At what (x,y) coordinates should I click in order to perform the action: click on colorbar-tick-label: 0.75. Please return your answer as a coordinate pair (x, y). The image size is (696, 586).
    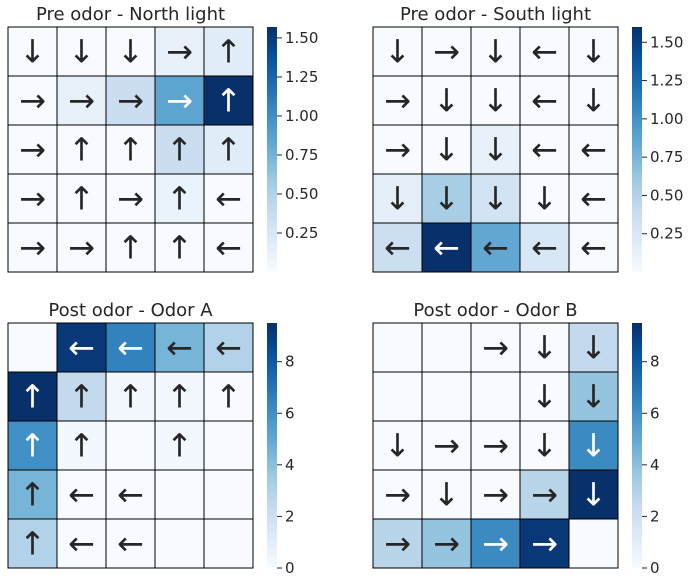
    Looking at the image, I should click on (301, 155).